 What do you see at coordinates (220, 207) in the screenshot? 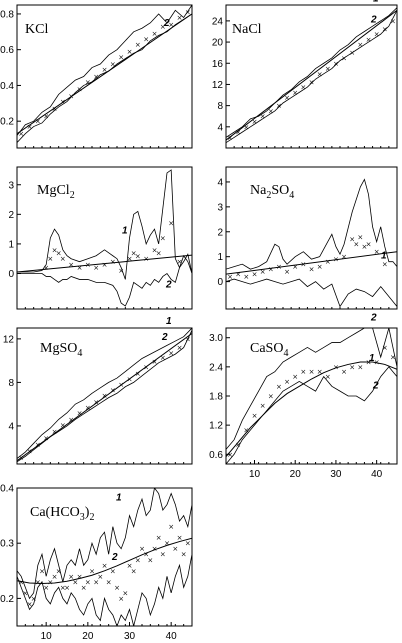
I see `y-tick-label: 3` at bounding box center [220, 207].